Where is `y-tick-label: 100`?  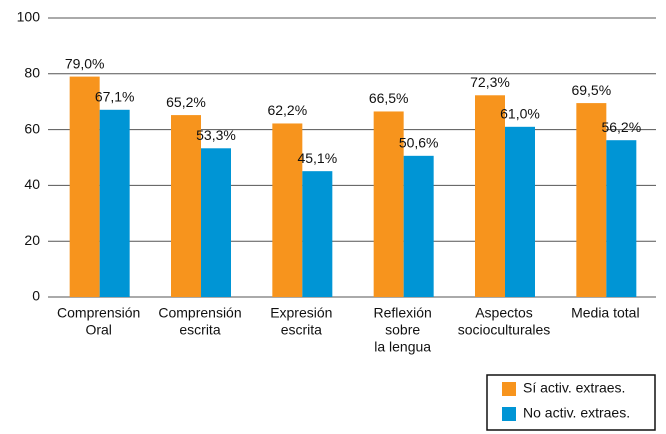 y-tick-label: 100 is located at coordinates (29, 17).